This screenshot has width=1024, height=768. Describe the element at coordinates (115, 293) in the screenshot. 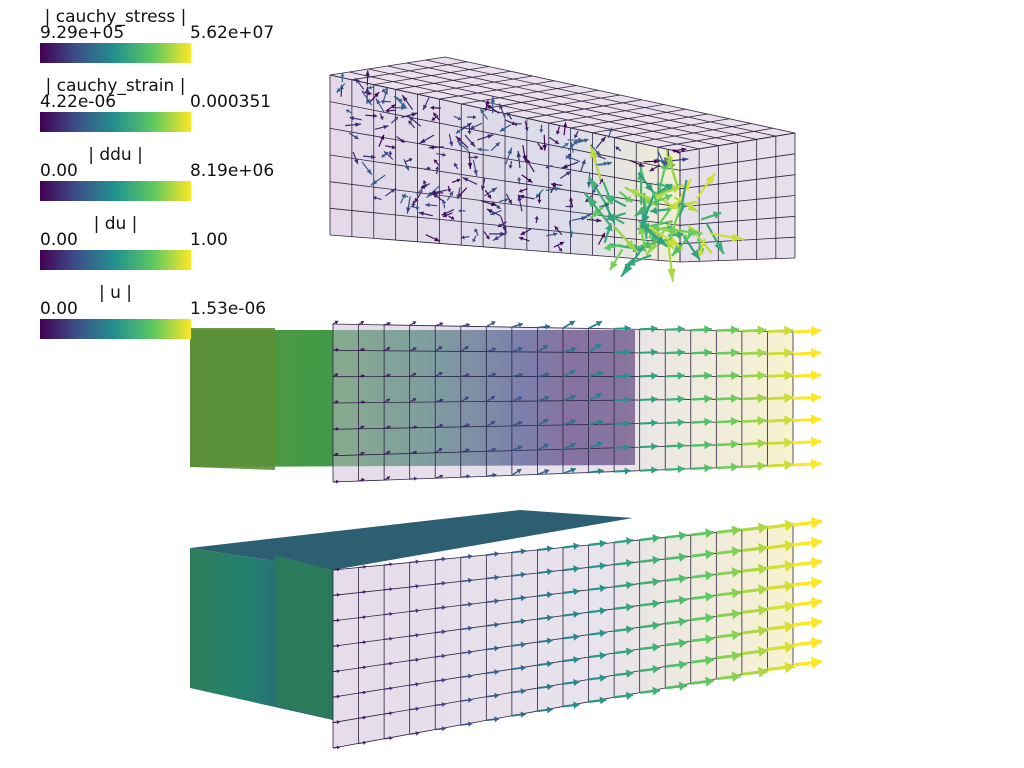

I see `legend-title: | u |` at that location.